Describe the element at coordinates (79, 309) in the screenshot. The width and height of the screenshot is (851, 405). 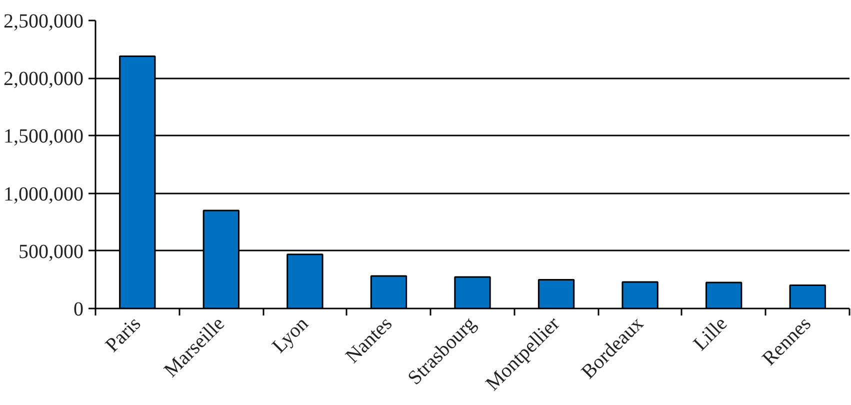
I see `y-tick-label: 0` at that location.